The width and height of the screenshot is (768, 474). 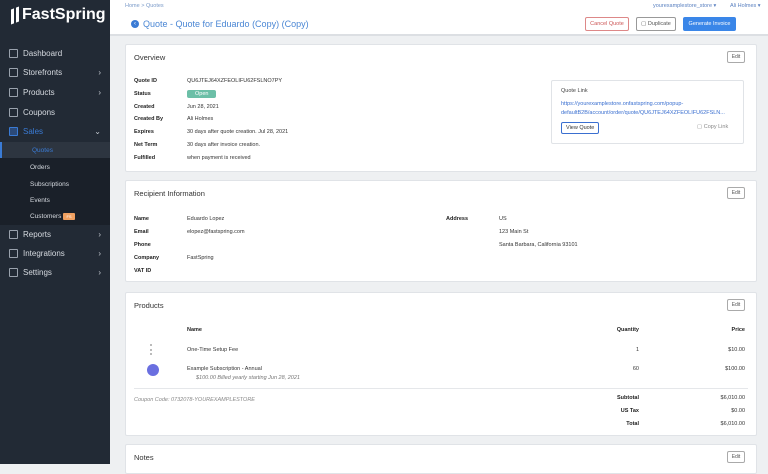 I want to click on sidebar-item-coupons: Coupons, so click(x=55, y=112).